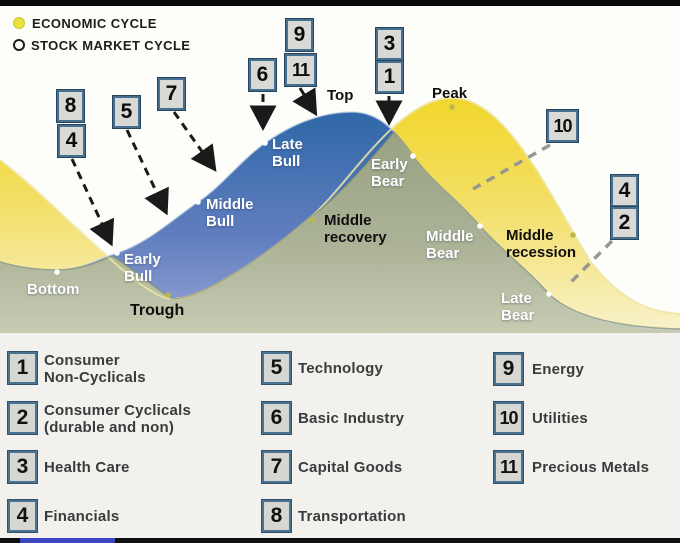 The height and width of the screenshot is (543, 680). I want to click on legend-sector-box-3: 3, so click(22, 467).